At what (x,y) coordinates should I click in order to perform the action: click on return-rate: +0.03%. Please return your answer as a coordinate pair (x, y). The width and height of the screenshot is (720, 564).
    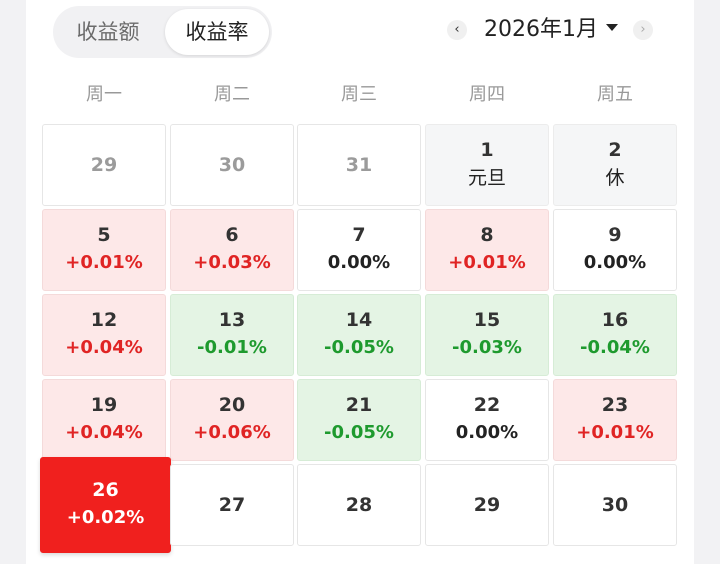
    Looking at the image, I should click on (232, 262).